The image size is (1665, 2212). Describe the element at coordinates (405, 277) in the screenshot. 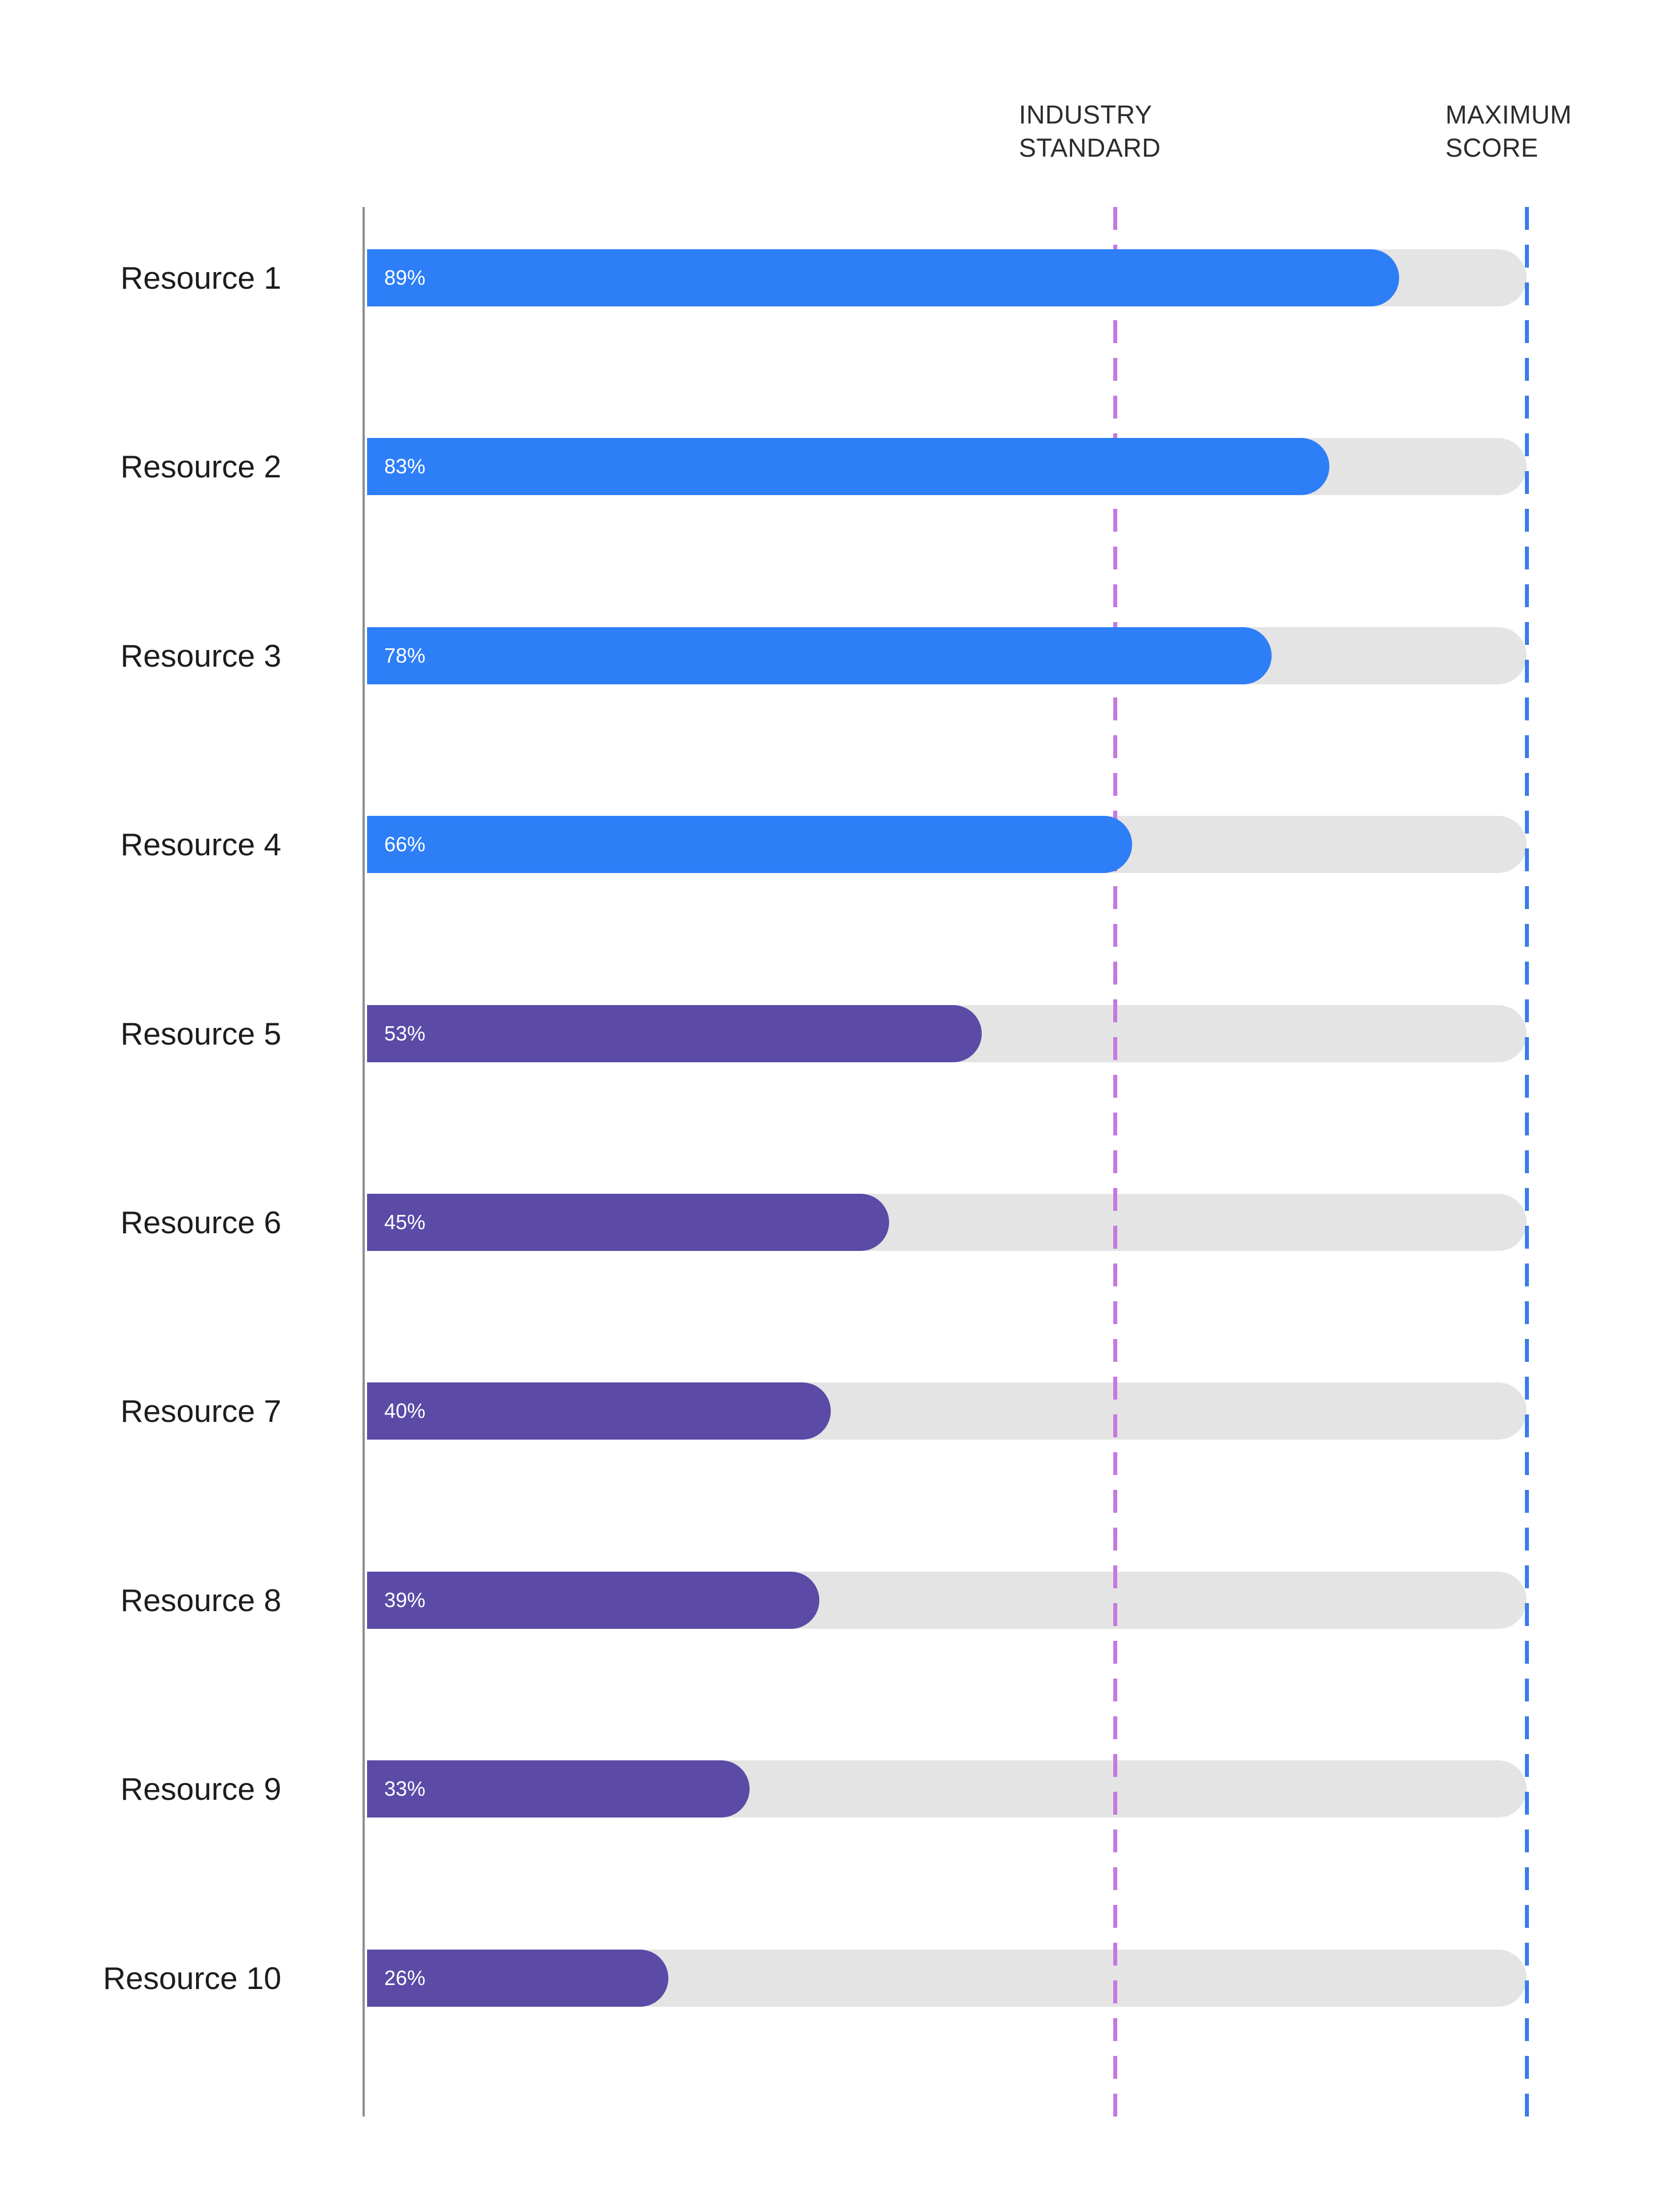

I see `bar-value-label: 89%` at that location.